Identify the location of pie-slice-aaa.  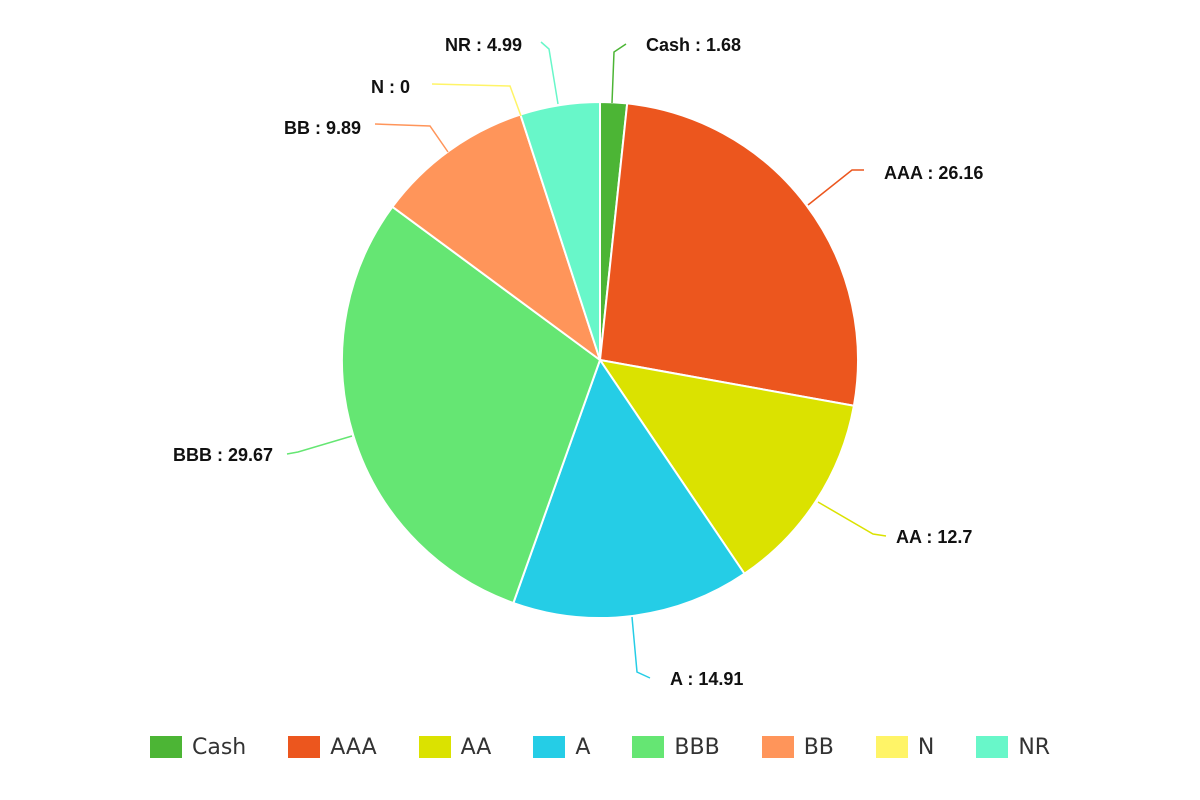
(729, 254).